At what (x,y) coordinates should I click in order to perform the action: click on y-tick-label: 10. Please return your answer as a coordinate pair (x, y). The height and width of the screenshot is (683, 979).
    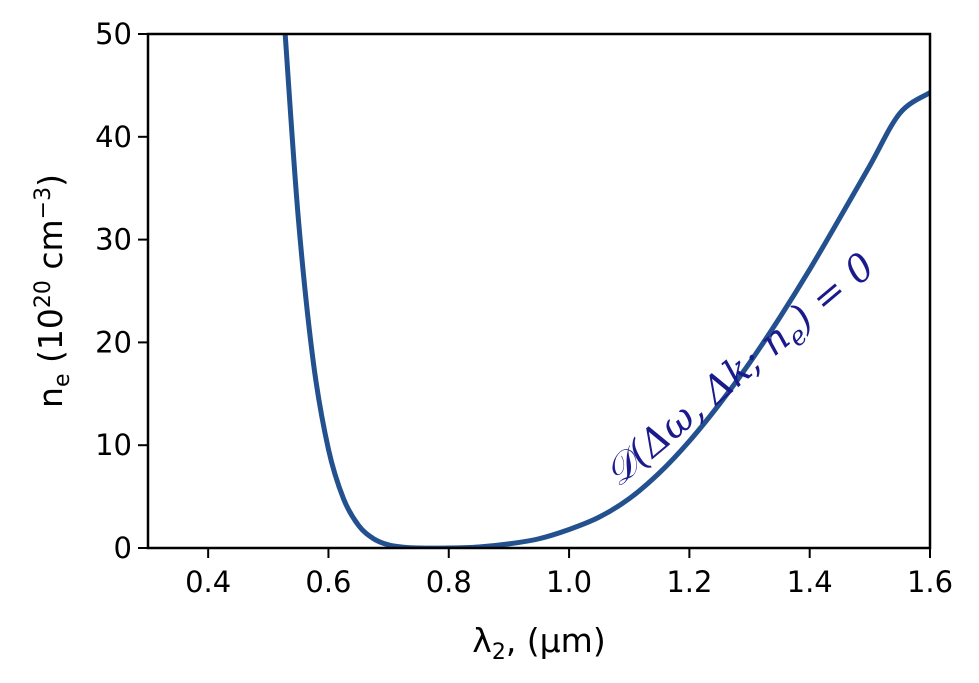
    Looking at the image, I should click on (113, 445).